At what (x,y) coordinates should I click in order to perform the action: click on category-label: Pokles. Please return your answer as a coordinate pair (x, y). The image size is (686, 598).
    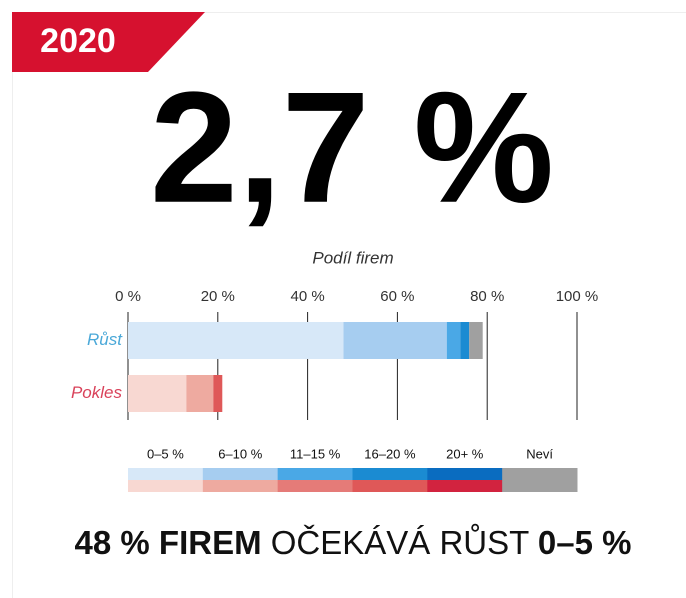
    Looking at the image, I should click on (97, 392).